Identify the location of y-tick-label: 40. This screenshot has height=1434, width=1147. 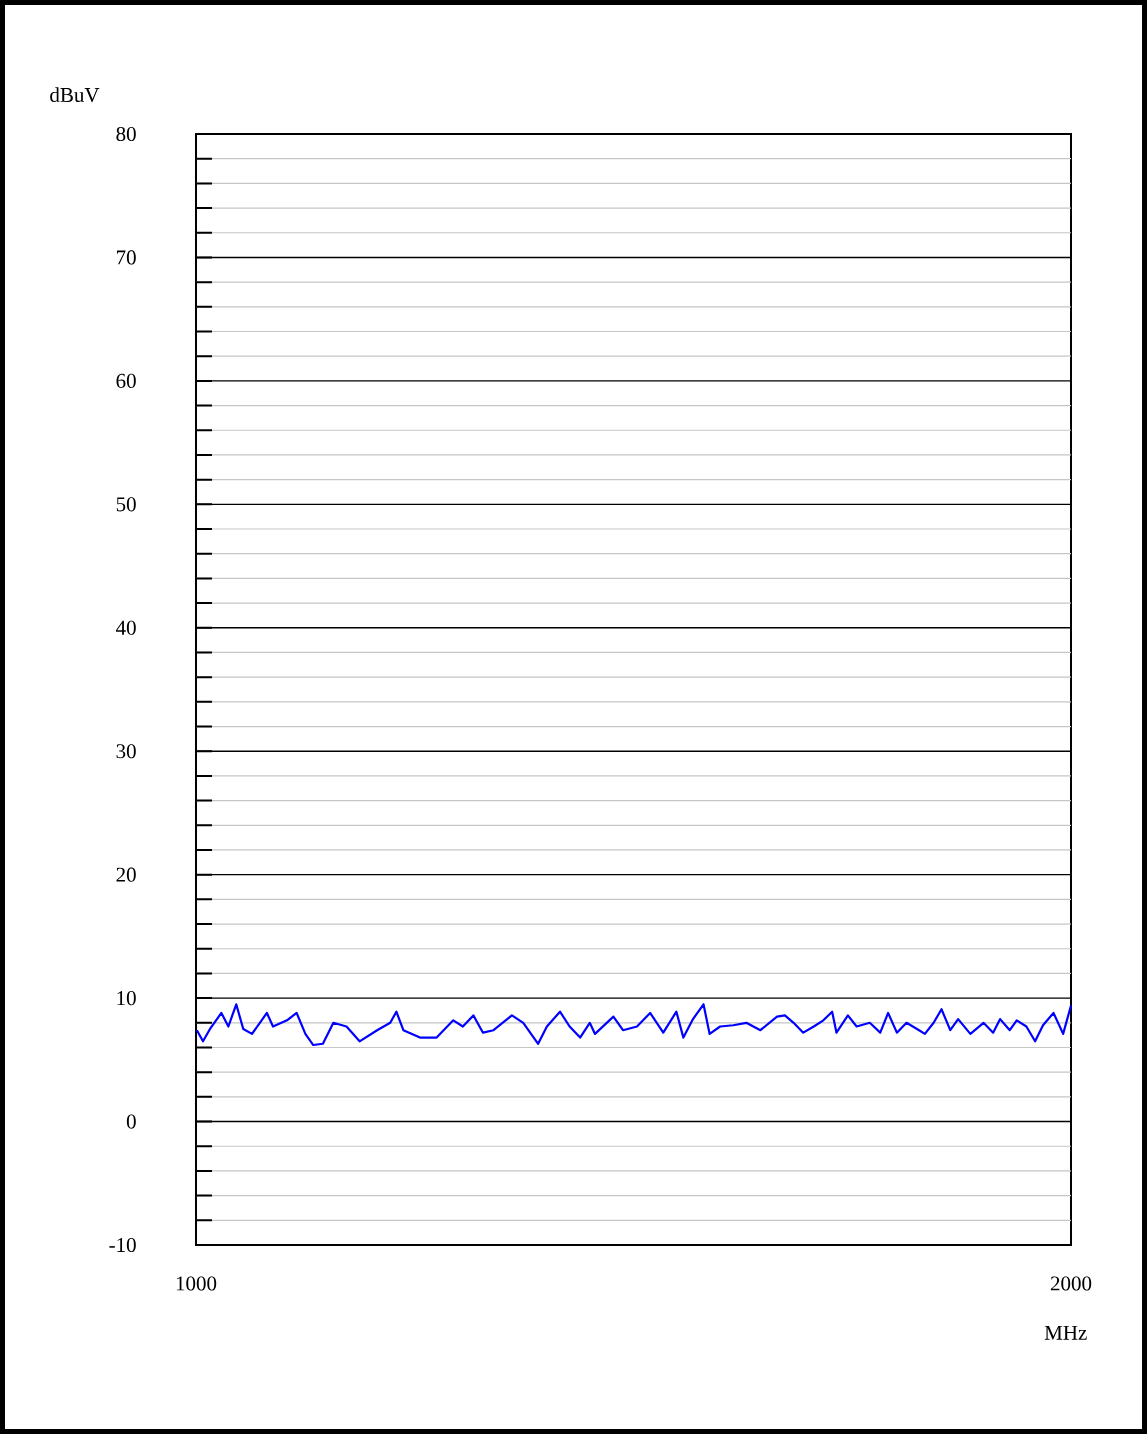
(126, 627).